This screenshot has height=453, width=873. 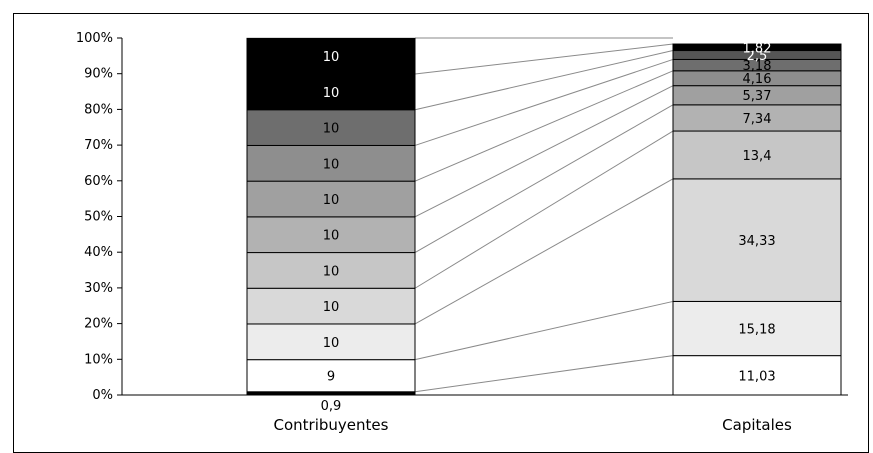 What do you see at coordinates (533, 425) in the screenshot?
I see `x-axis-categories: Contribuyentes Capitales` at bounding box center [533, 425].